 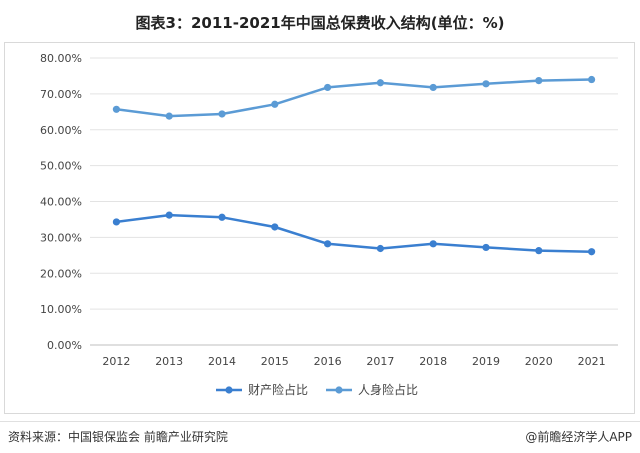 I want to click on x-tick-label: 2019, so click(x=486, y=361).